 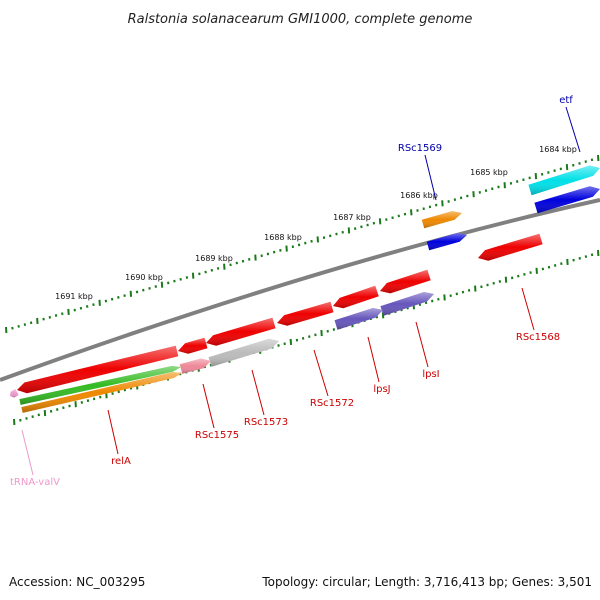 I want to click on gene-rsc1575-product-shading, so click(x=195, y=366).